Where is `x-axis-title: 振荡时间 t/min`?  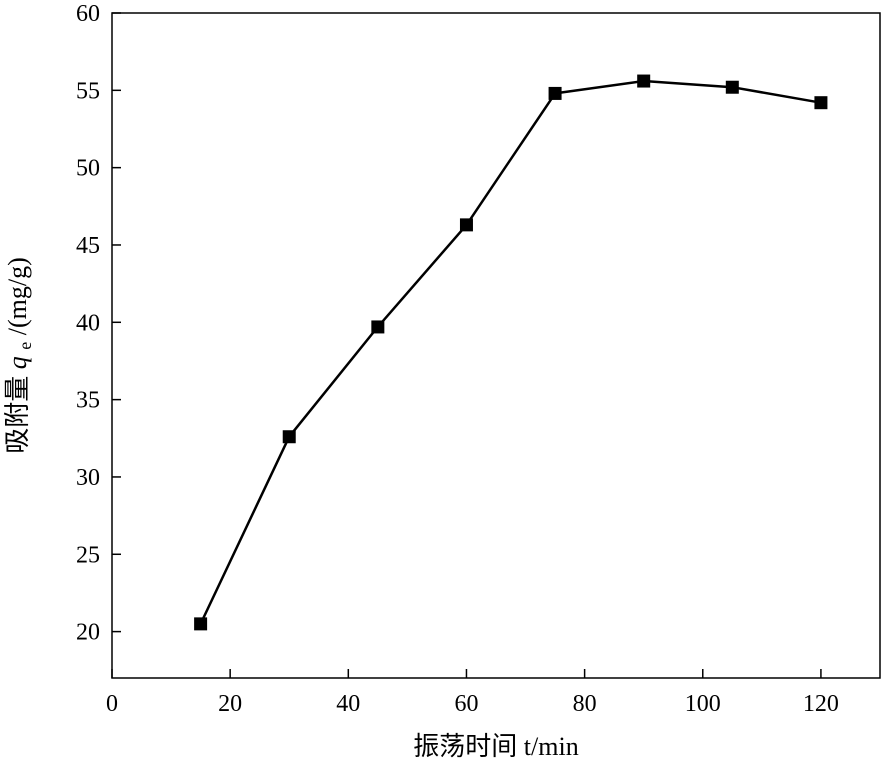
x-axis-title: 振荡时间 t/min is located at coordinates (495, 746).